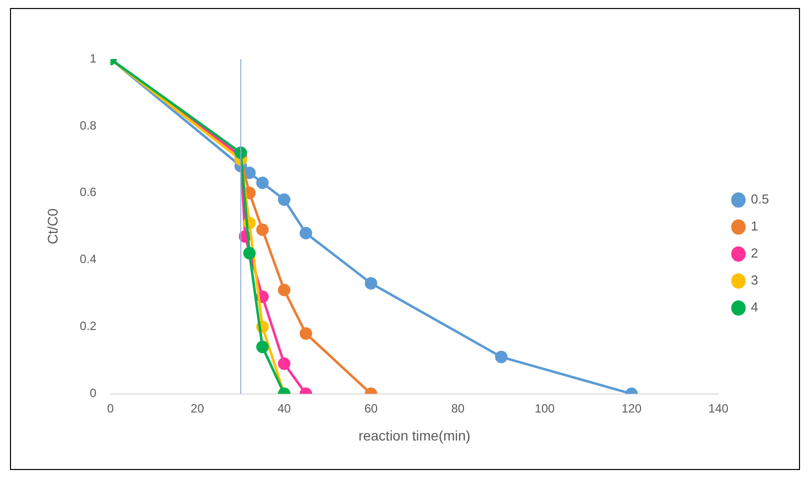 Image resolution: width=808 pixels, height=477 pixels. Describe the element at coordinates (88, 192) in the screenshot. I see `y-tick-label: 0.6` at that location.